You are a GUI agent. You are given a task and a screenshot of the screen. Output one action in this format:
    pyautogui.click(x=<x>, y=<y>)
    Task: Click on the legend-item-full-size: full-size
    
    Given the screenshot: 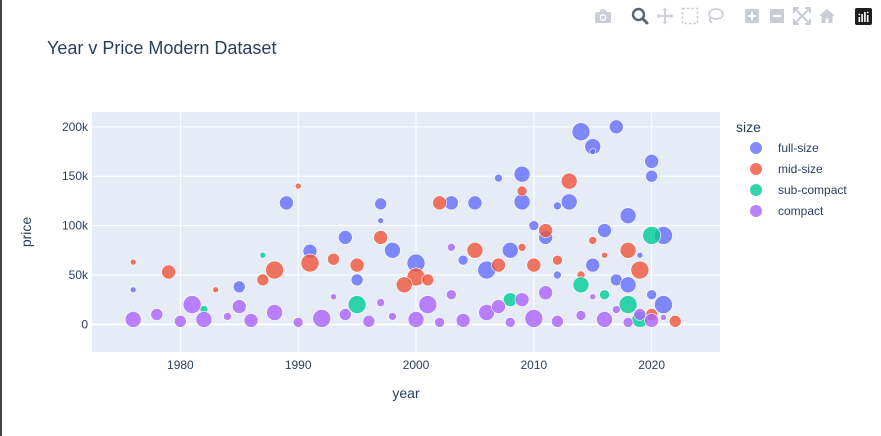 What is the action you would take?
    pyautogui.click(x=784, y=148)
    